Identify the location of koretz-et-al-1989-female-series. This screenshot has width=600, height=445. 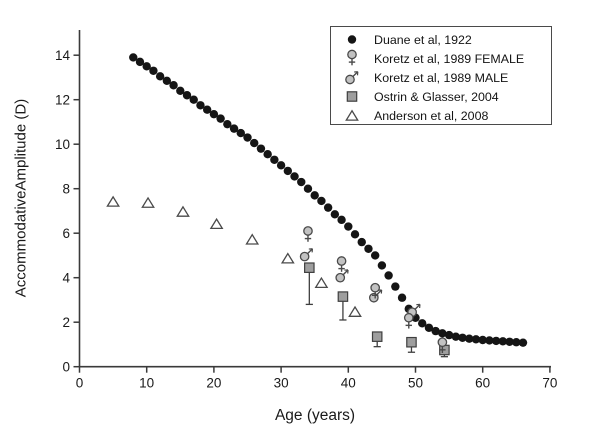
(375, 290).